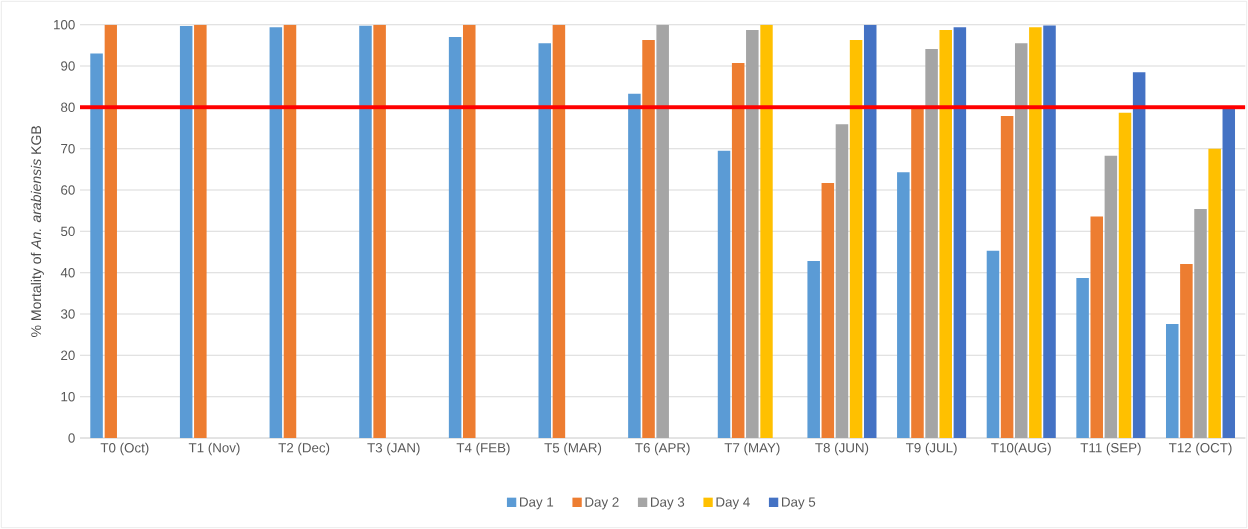  What do you see at coordinates (733, 503) in the screenshot?
I see `legend-label: Day 4` at bounding box center [733, 503].